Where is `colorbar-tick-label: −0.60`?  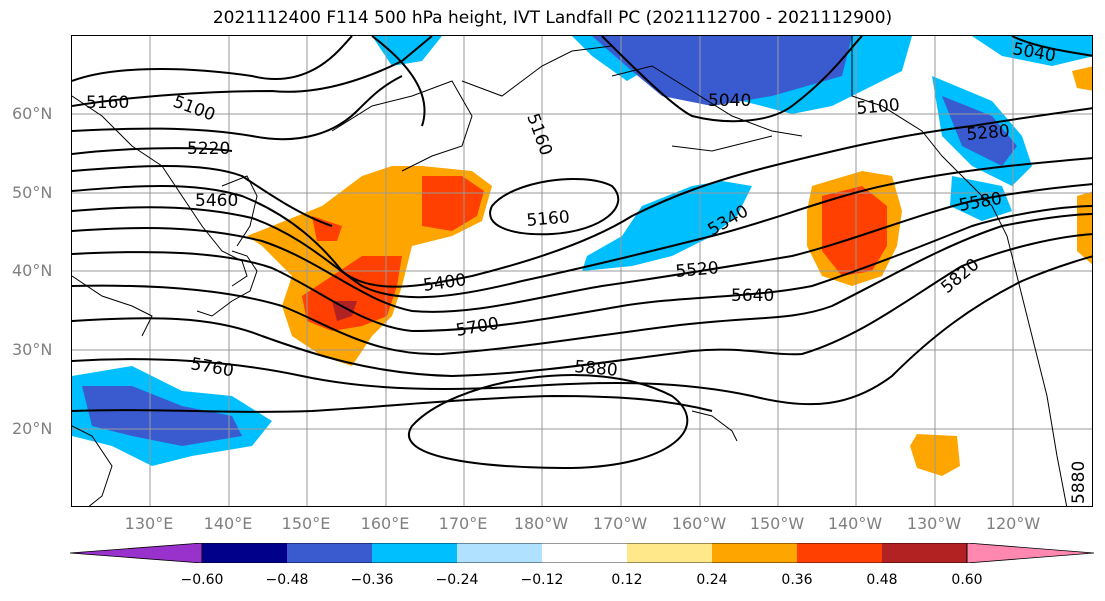
colorbar-tick-label: −0.60 is located at coordinates (202, 580).